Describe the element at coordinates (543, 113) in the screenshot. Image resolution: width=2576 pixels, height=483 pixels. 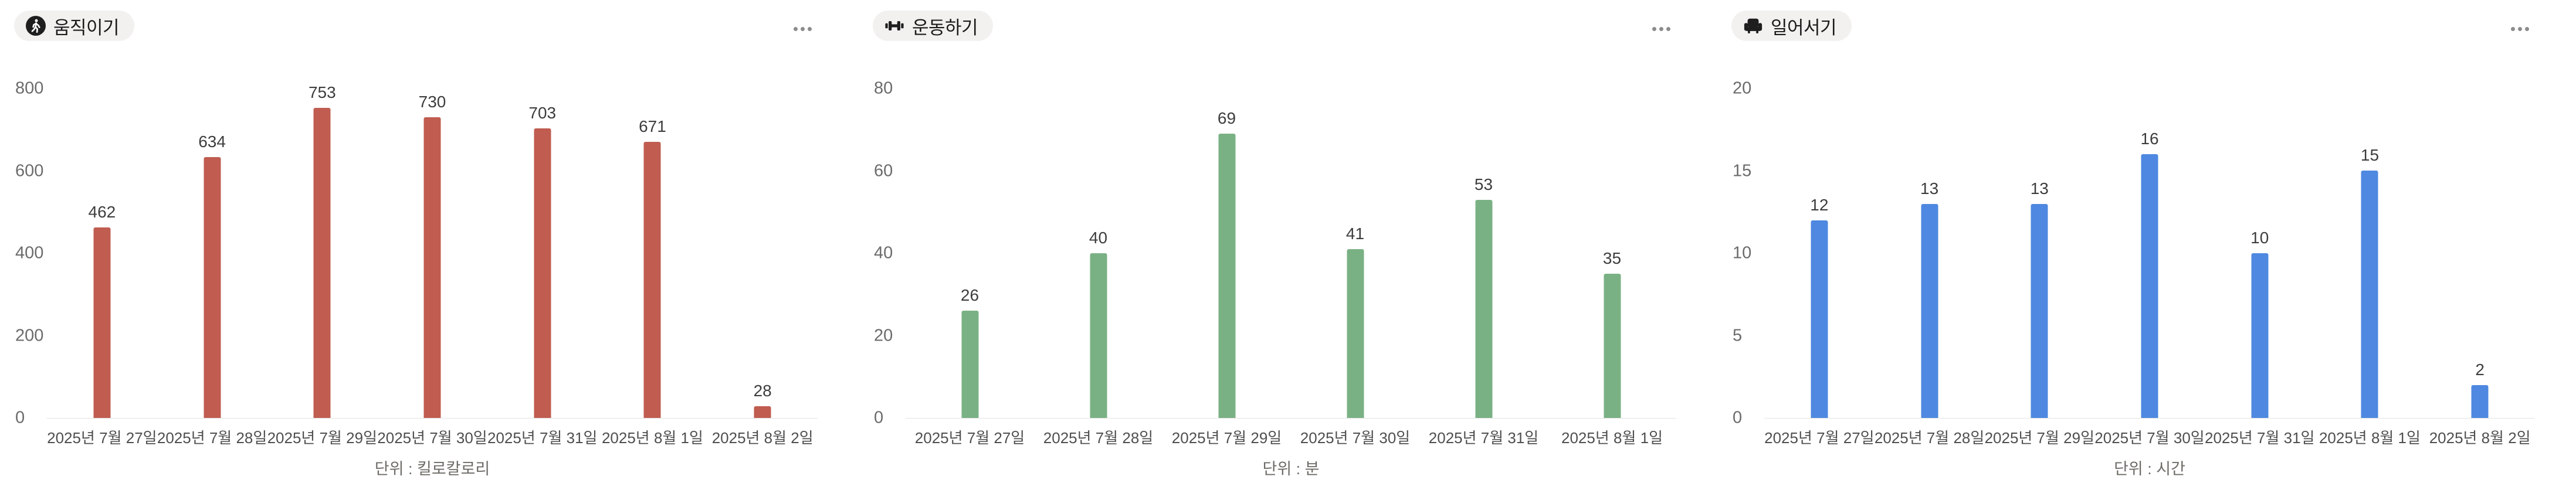
I see `bar-value-label: 703` at that location.